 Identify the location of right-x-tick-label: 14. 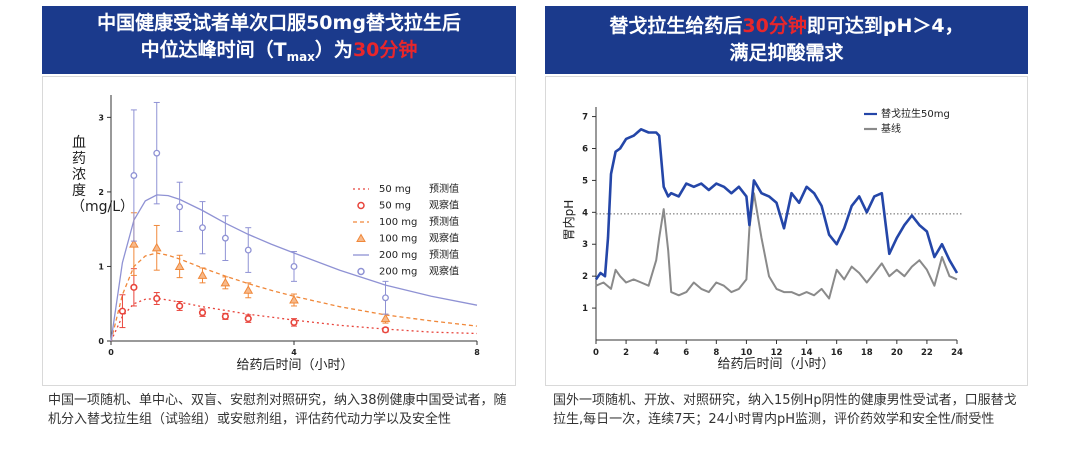
(807, 353).